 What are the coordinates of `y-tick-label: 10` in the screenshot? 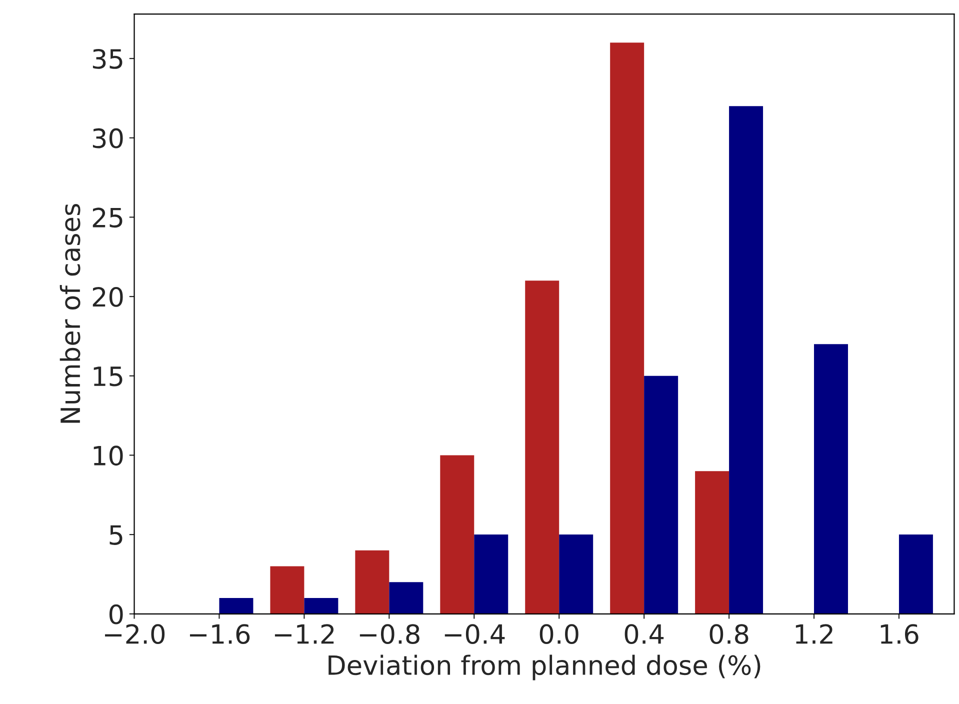 It's located at (108, 456).